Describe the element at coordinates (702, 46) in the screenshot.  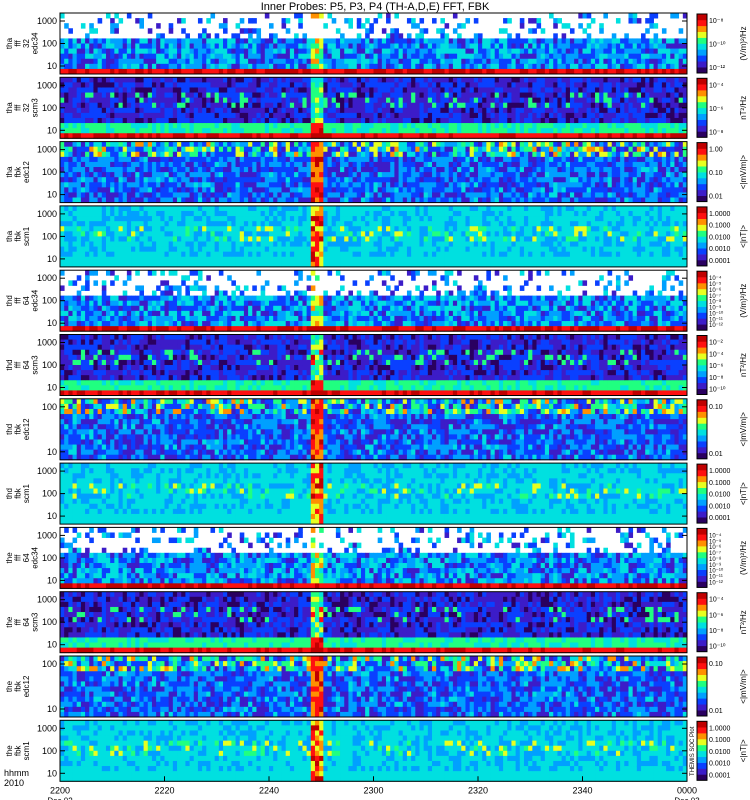
I see `colorbar-swatch` at that location.